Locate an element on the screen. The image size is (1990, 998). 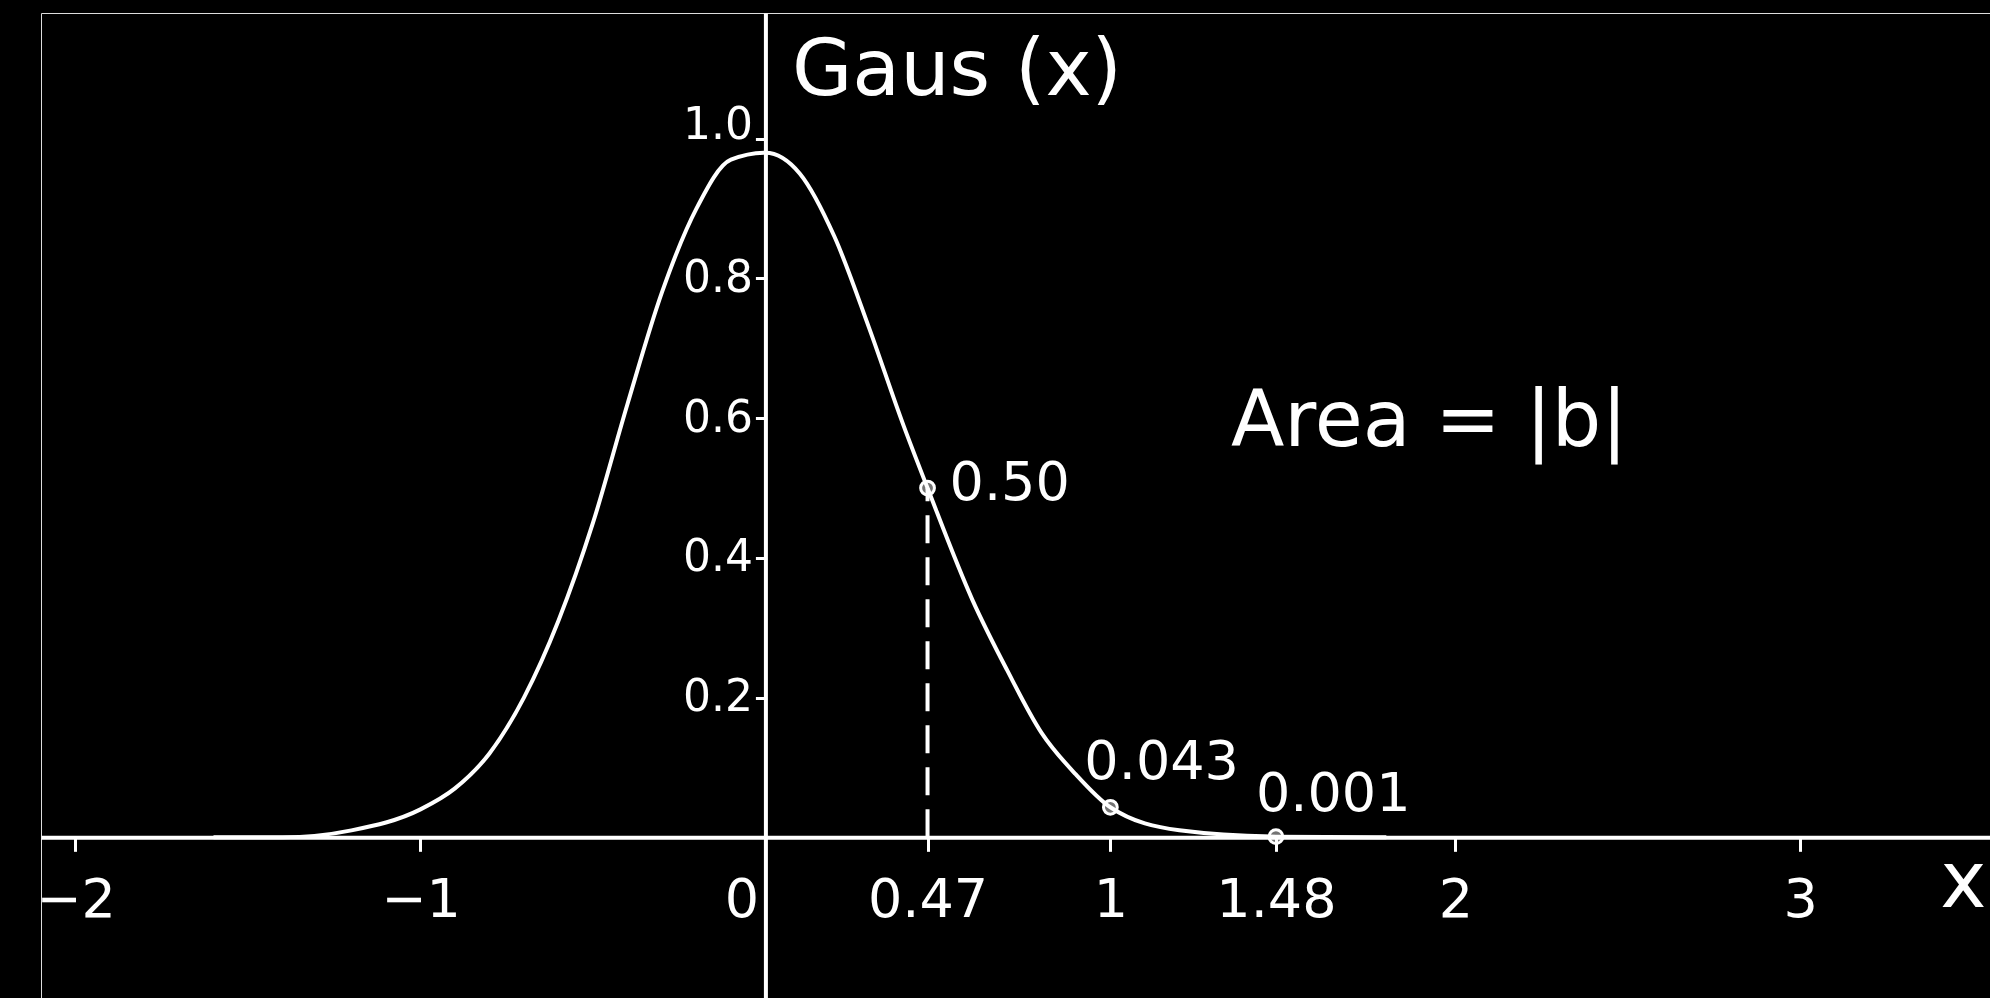
x-tick-label: 2 is located at coordinates (1455, 898).